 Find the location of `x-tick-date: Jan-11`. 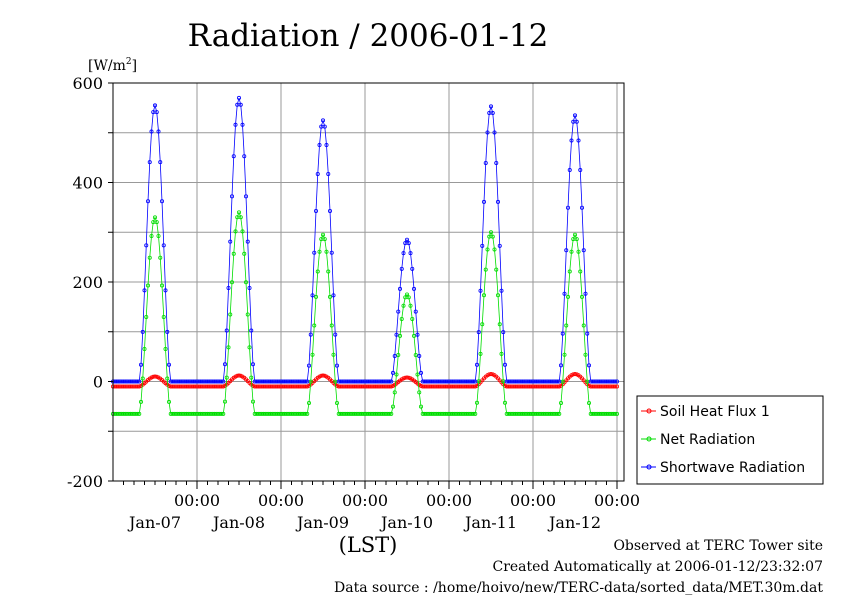

x-tick-date: Jan-11 is located at coordinates (490, 522).